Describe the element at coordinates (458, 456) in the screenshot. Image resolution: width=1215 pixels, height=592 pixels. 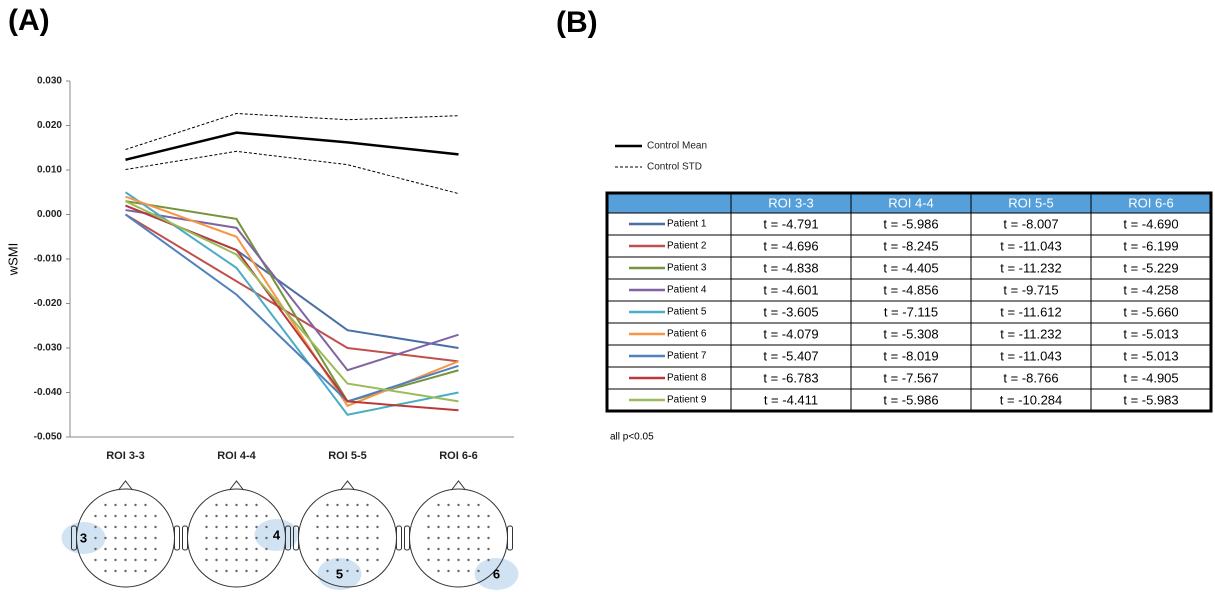
I see `x-tick-label: ROI 6-6` at that location.